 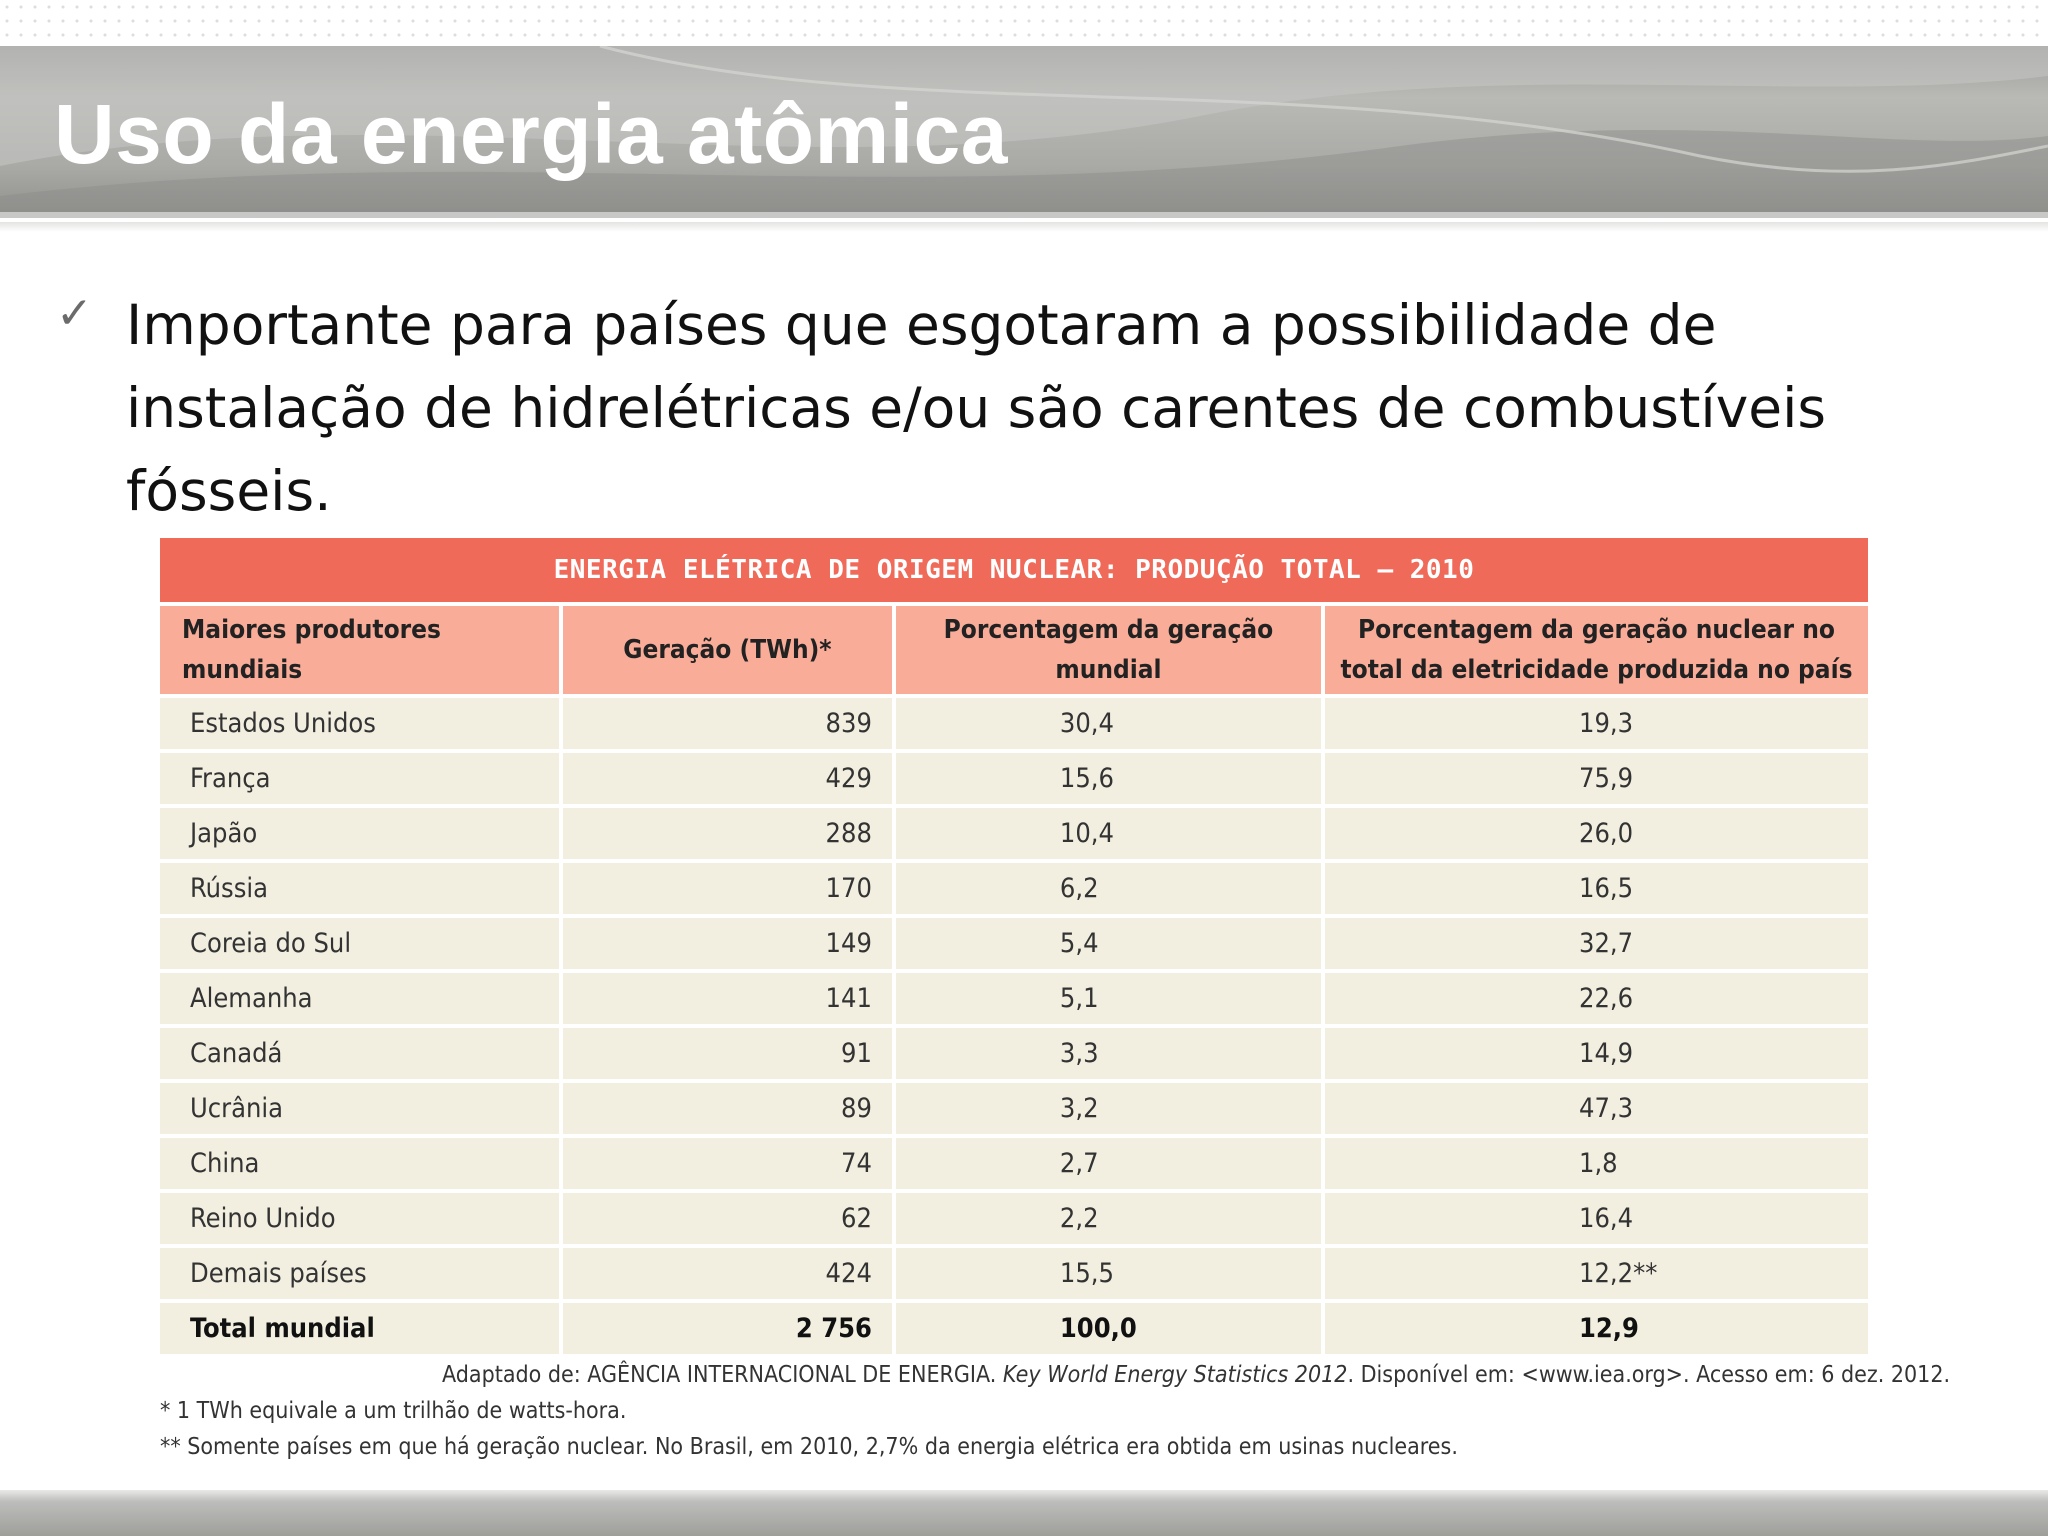 I want to click on table-row: Alemanha 141 5,1 22,6, so click(x=1014, y=998).